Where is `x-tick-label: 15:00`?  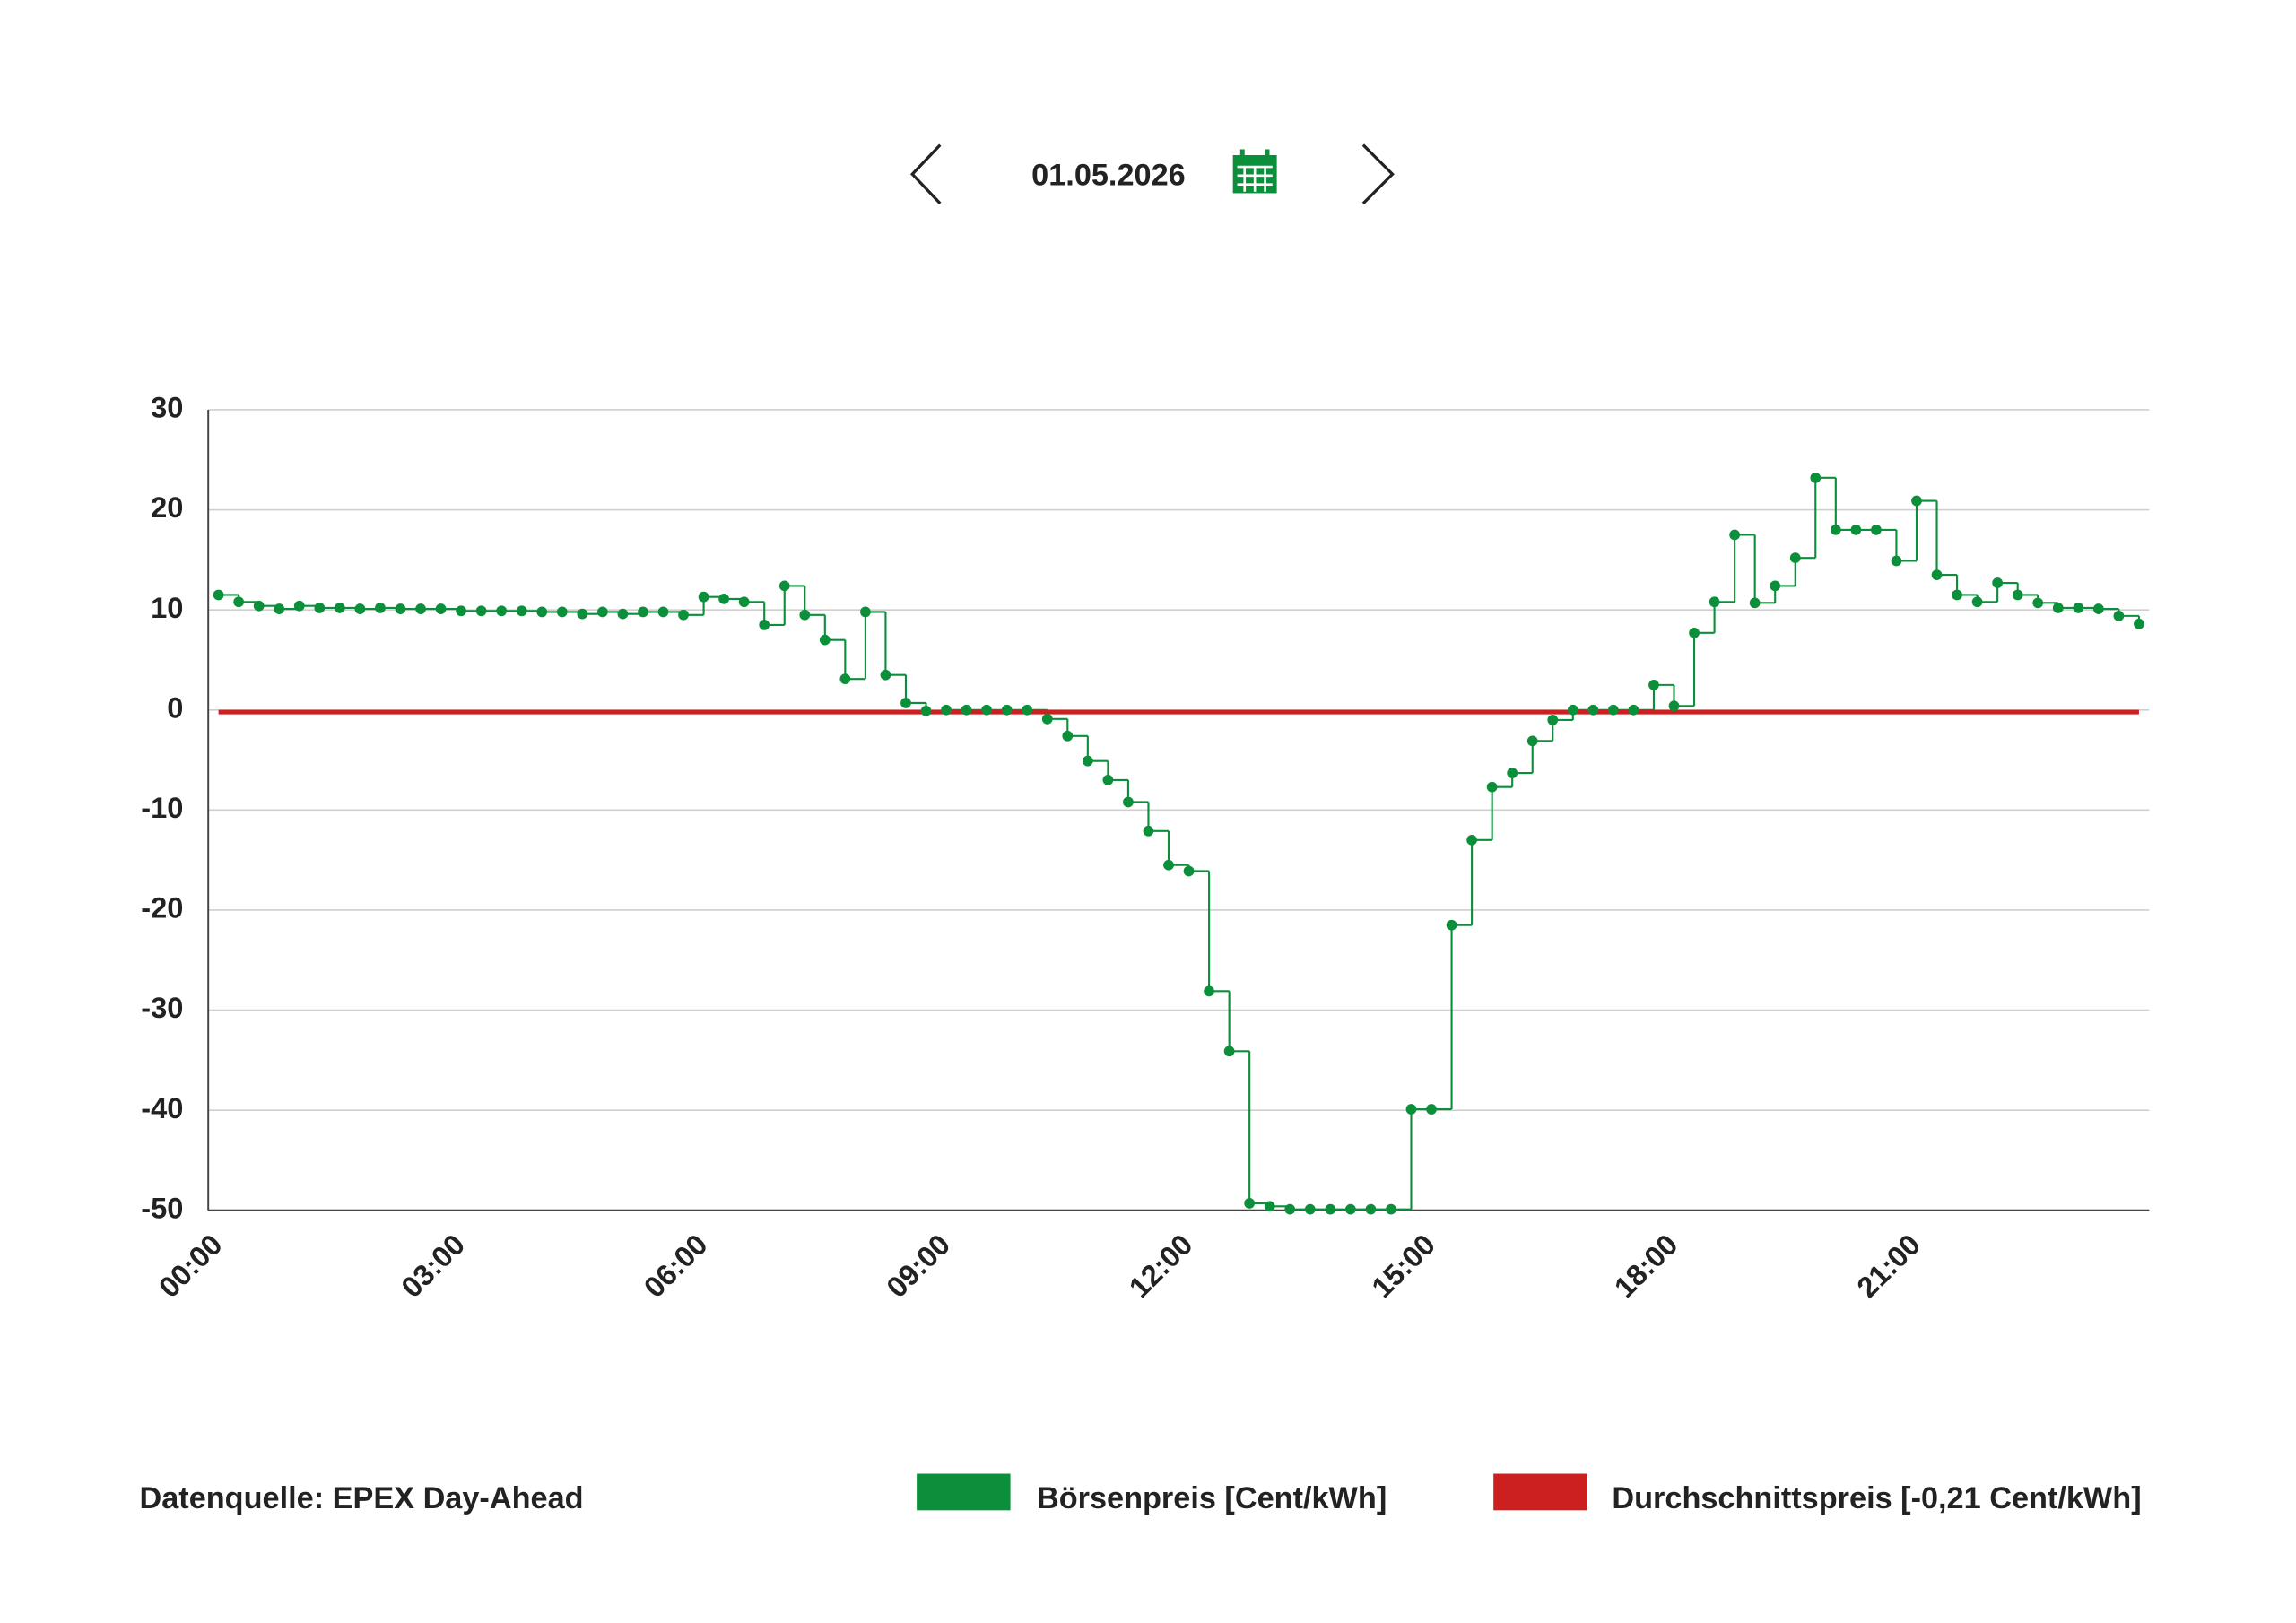 x-tick-label: 15:00 is located at coordinates (1403, 1266).